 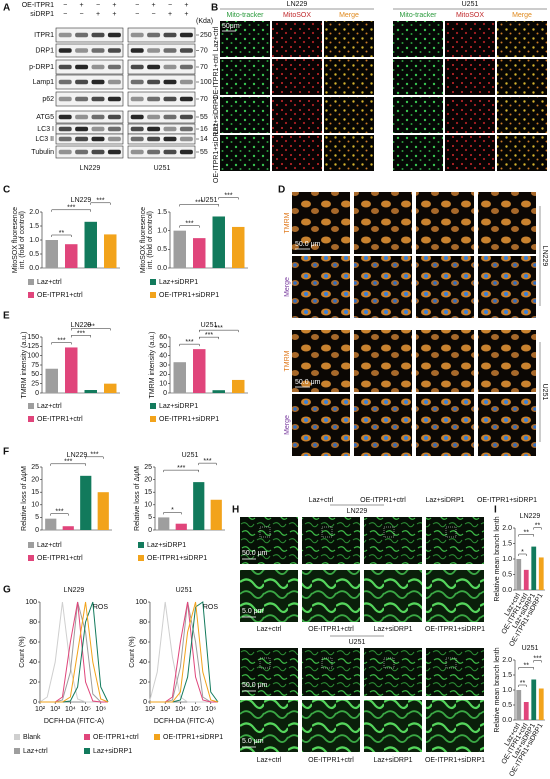 What do you see at coordinates (150, 517) in the screenshot?
I see `y-tick-label: 5` at bounding box center [150, 517].